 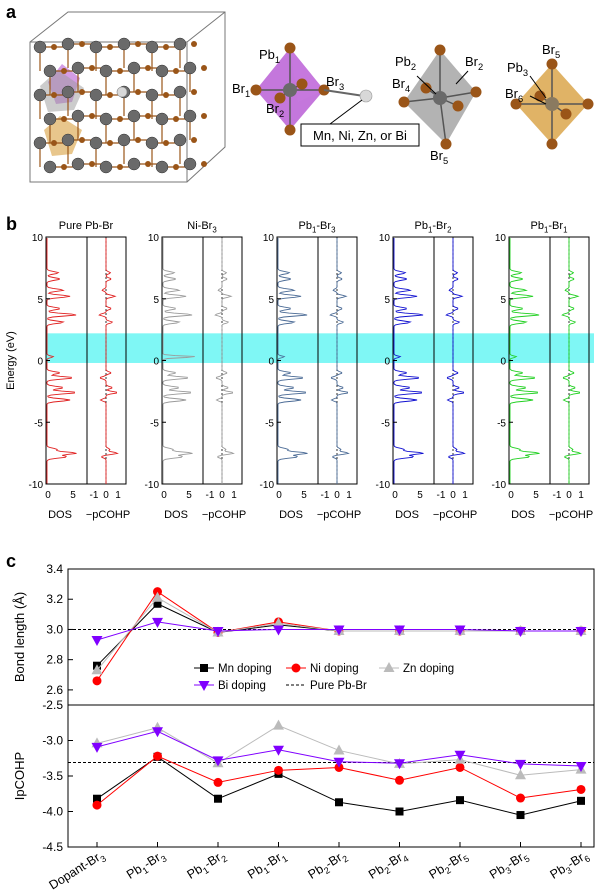 I want to click on panel-c-label: c, so click(x=11, y=561).